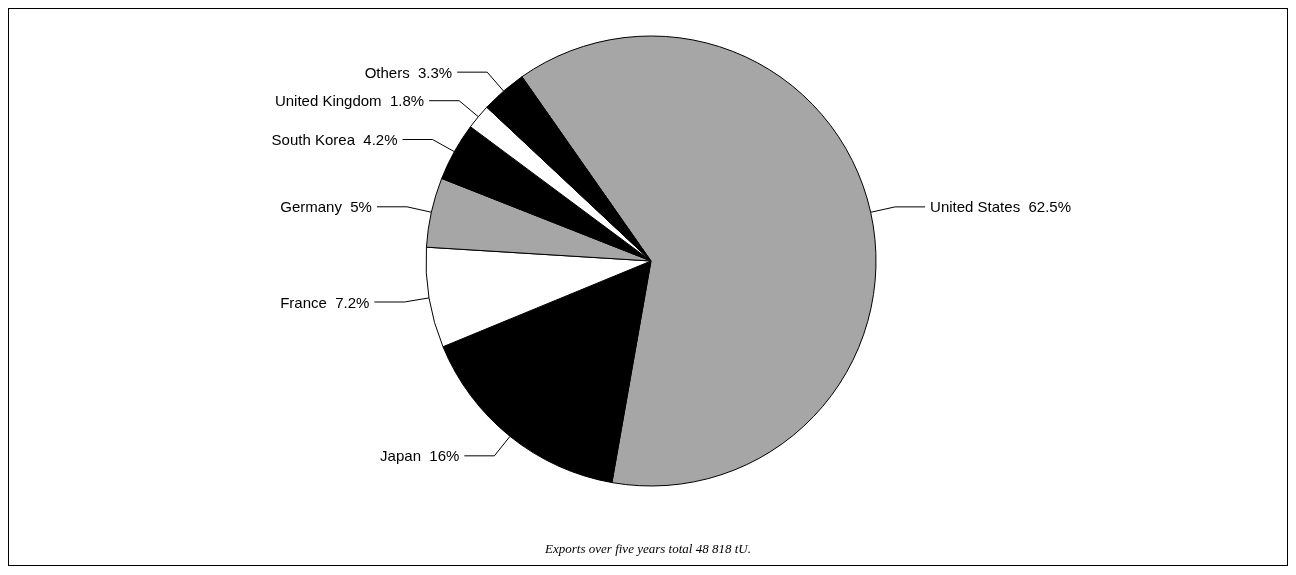 The image size is (1296, 575). I want to click on slice-label: Others 3.3%, so click(408, 72).